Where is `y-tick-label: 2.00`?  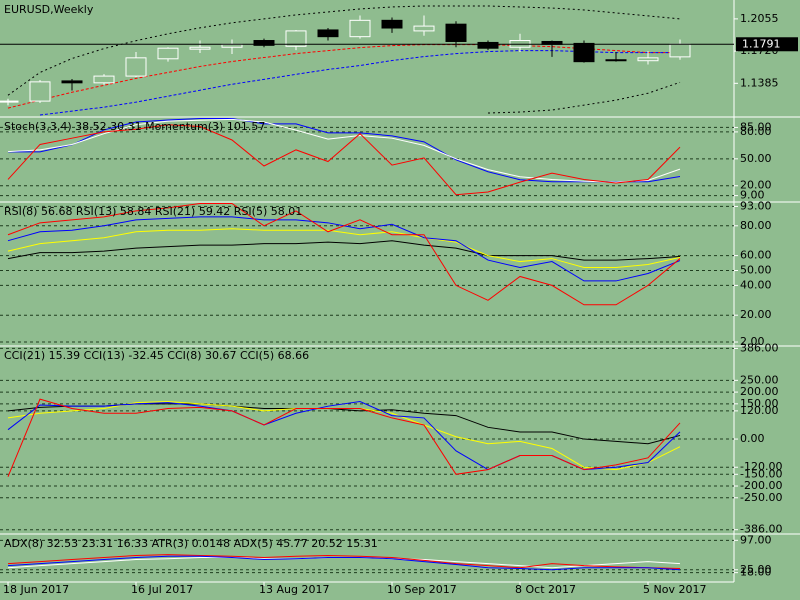 y-tick-label: 2.00 is located at coordinates (752, 341).